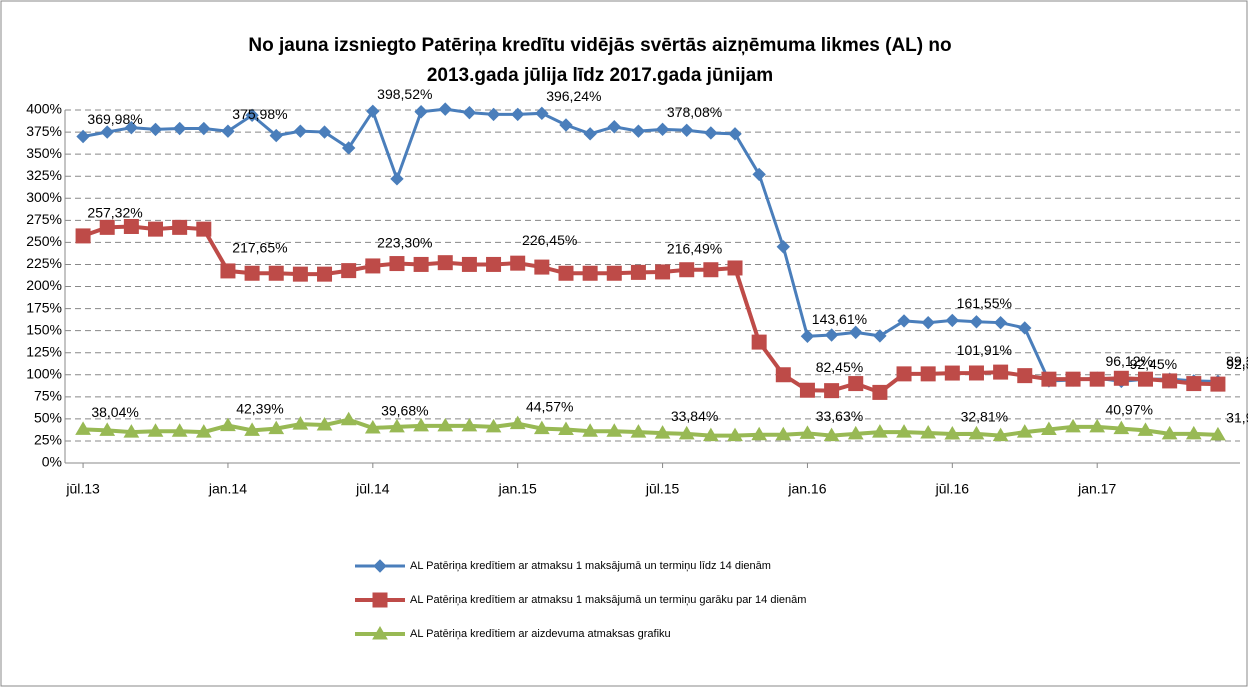 Image resolution: width=1248 pixels, height=687 pixels. What do you see at coordinates (1237, 364) in the screenshot?
I see `data-label: 92,35%` at bounding box center [1237, 364].